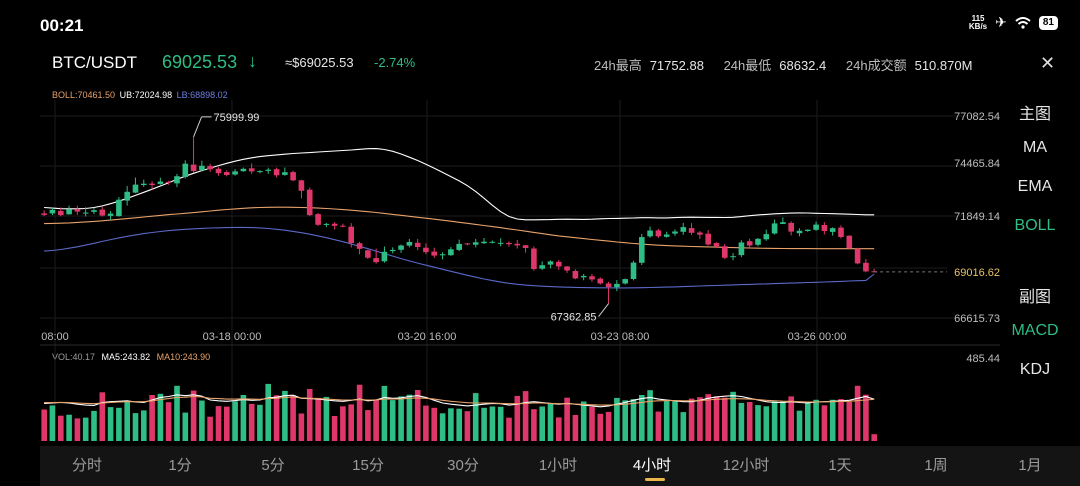  Describe the element at coordinates (1048, 63) in the screenshot. I see `close-icon: ✕` at that location.